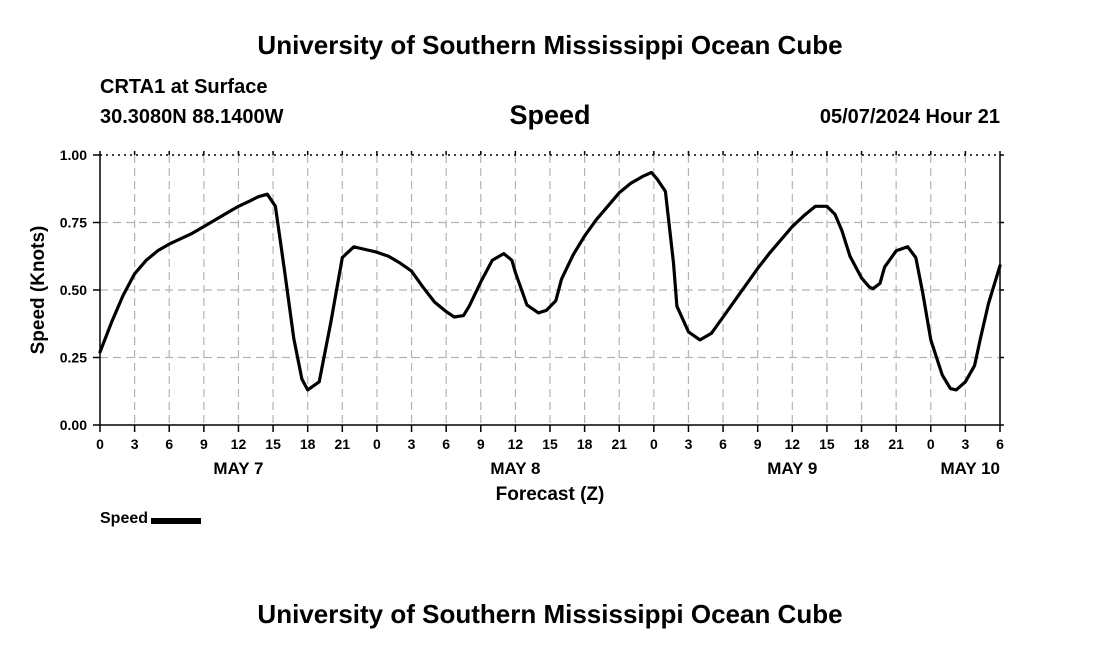  What do you see at coordinates (515, 468) in the screenshot?
I see `date-label: MAY 8` at bounding box center [515, 468].